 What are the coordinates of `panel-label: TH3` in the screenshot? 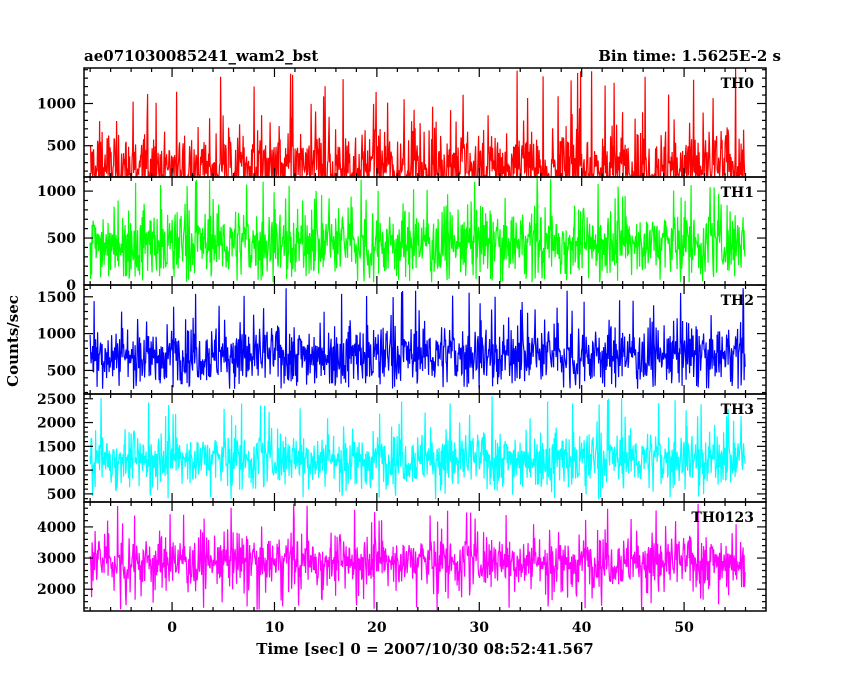 It's located at (737, 410).